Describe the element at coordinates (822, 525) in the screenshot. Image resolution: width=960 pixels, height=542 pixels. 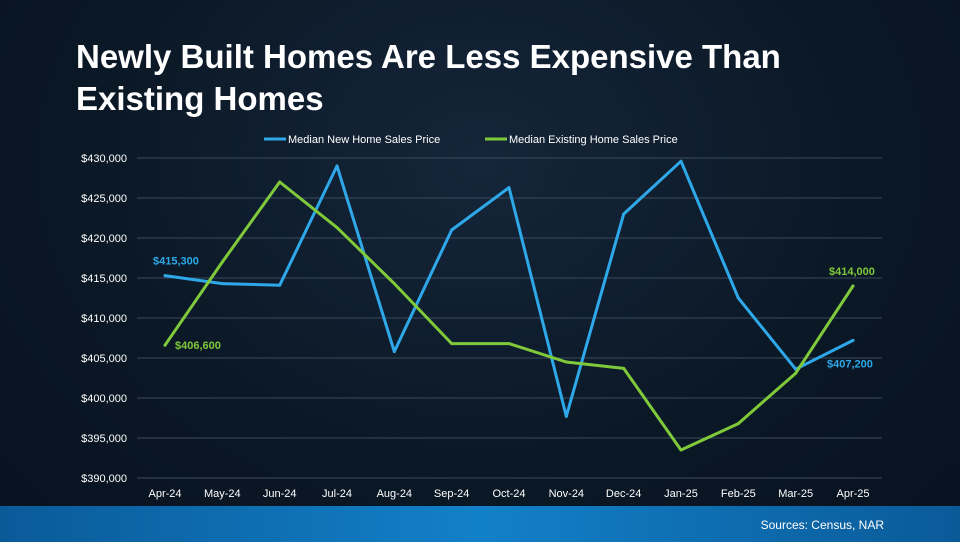
I see `source-note: Sources: Census, NAR` at that location.